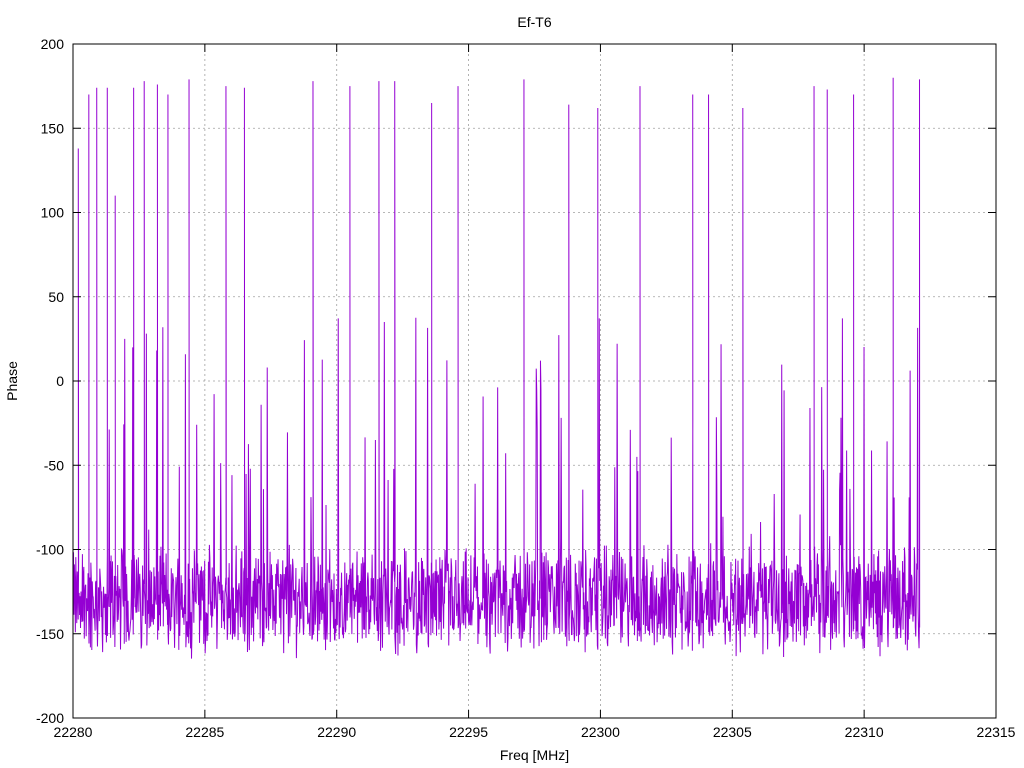  I want to click on y-tick-label: -100, so click(50, 550).